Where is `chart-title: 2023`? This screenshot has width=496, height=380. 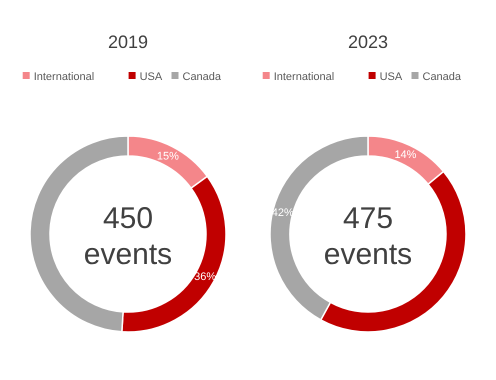
chart-title: 2023 is located at coordinates (368, 42).